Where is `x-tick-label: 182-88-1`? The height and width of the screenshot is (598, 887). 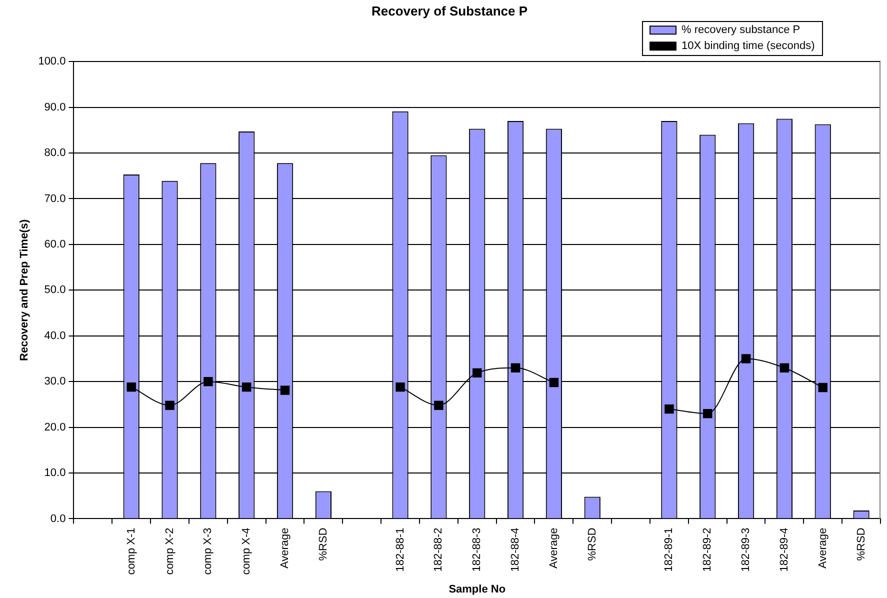 x-tick-label: 182-88-1 is located at coordinates (400, 550).